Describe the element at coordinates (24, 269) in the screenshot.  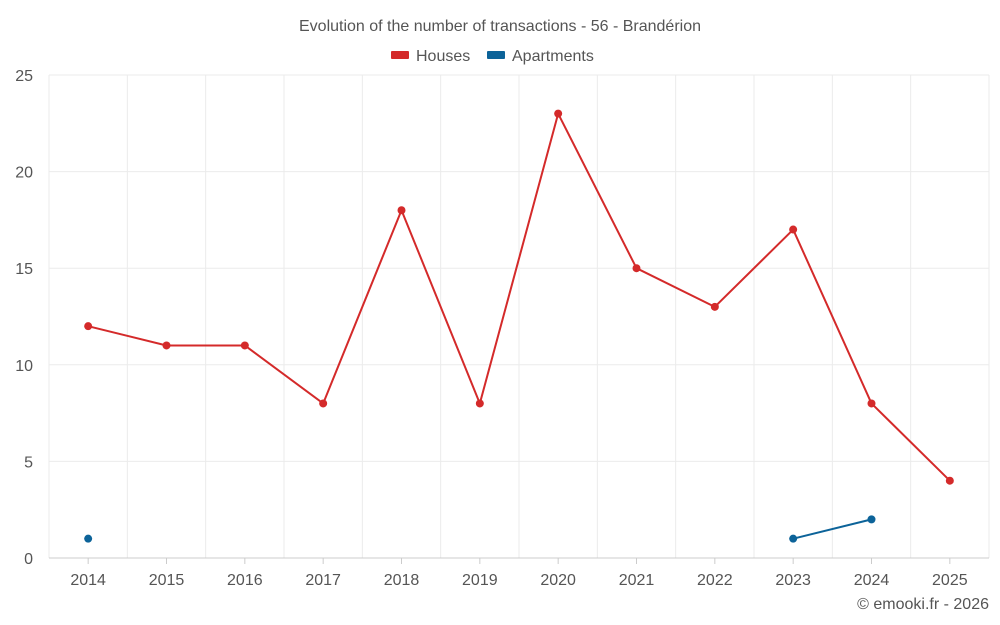
I see `y-tick-label: 15` at that location.